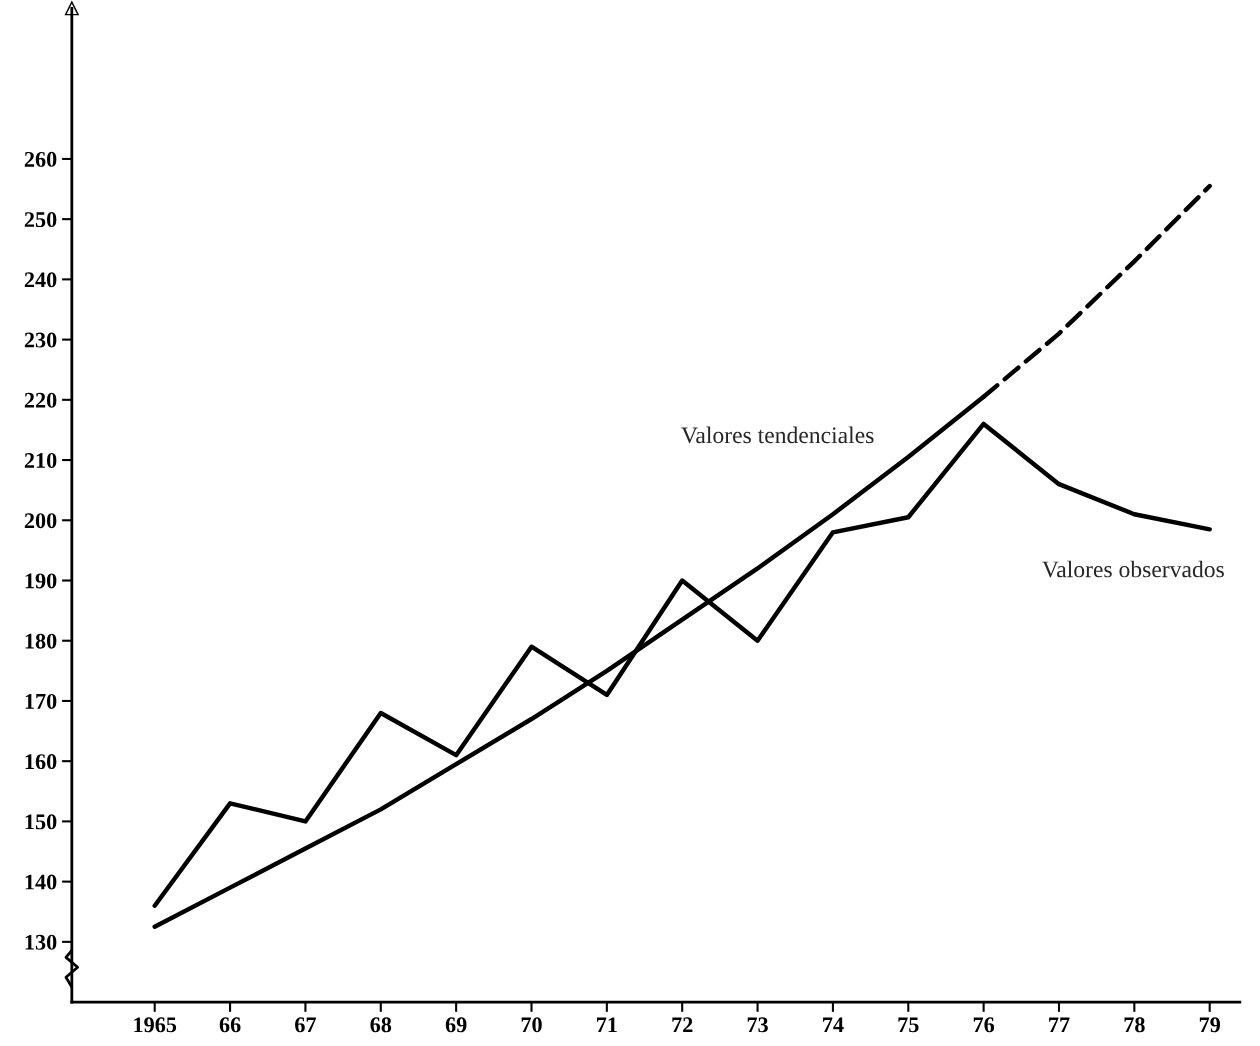 The width and height of the screenshot is (1260, 1046). I want to click on y-tick-label: 250, so click(40, 220).